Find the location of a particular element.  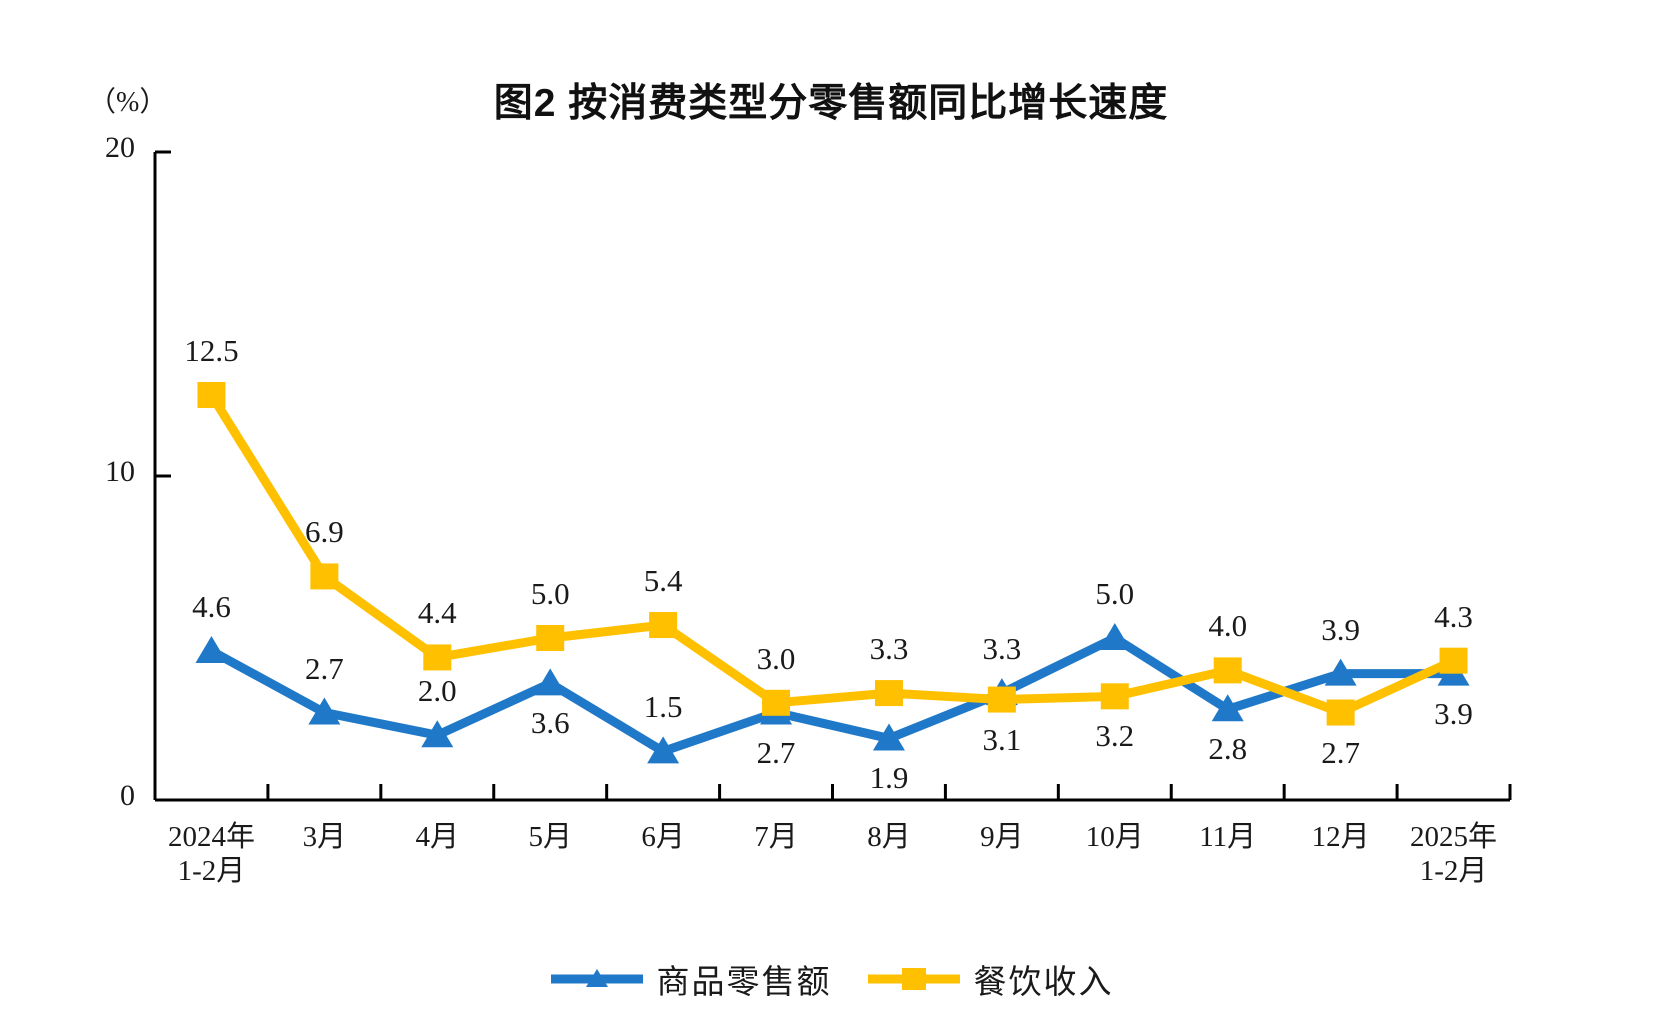

data-label: 1.5 is located at coordinates (663, 707).